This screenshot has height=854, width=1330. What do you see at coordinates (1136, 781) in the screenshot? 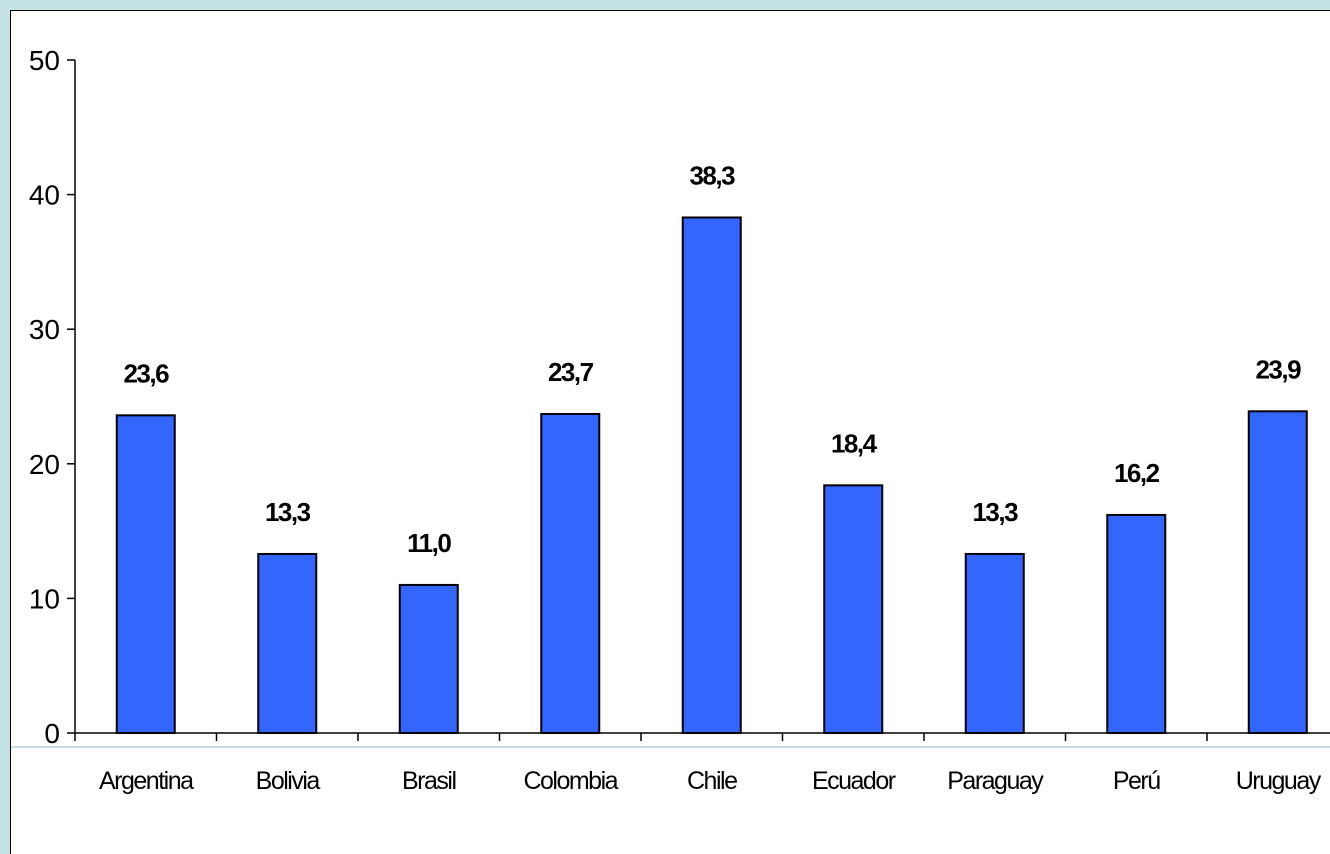
I see `x-tick-label: Perú` at bounding box center [1136, 781].